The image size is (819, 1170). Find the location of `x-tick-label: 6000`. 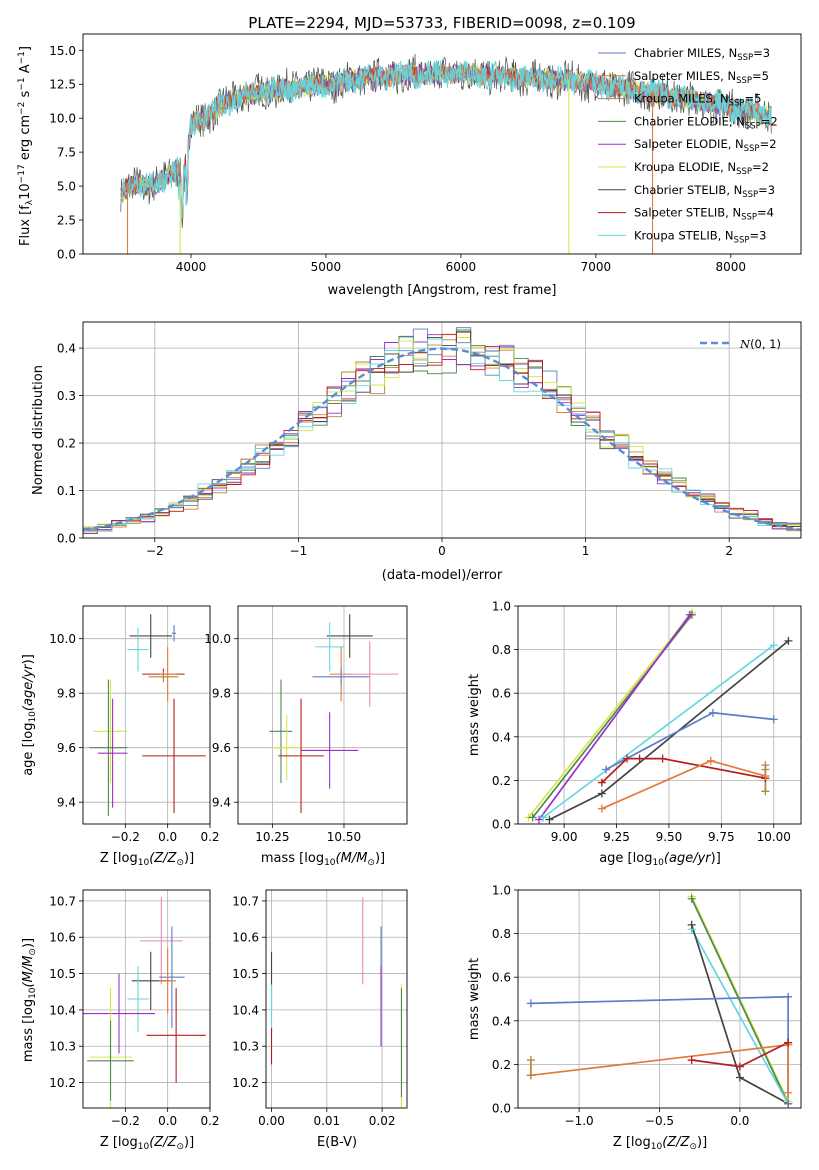

x-tick-label: 6000 is located at coordinates (461, 267).